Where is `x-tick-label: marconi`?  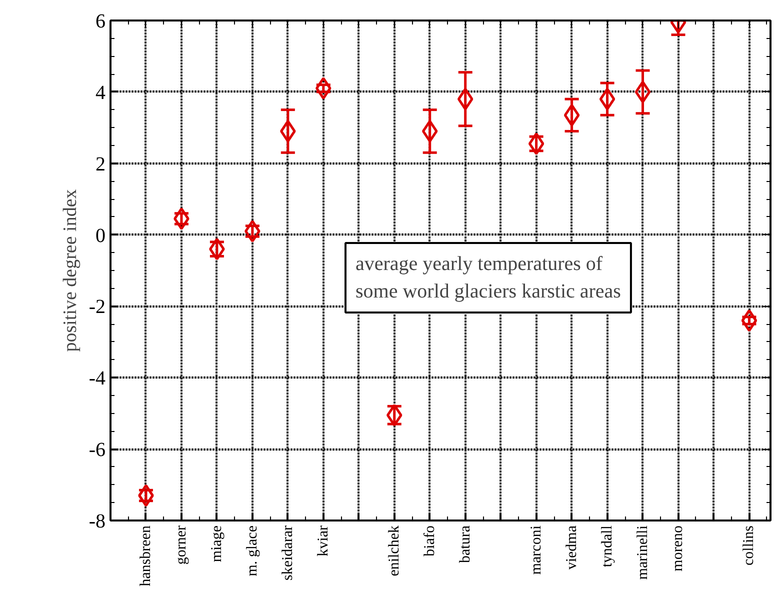
x-tick-label: marconi is located at coordinates (536, 550).